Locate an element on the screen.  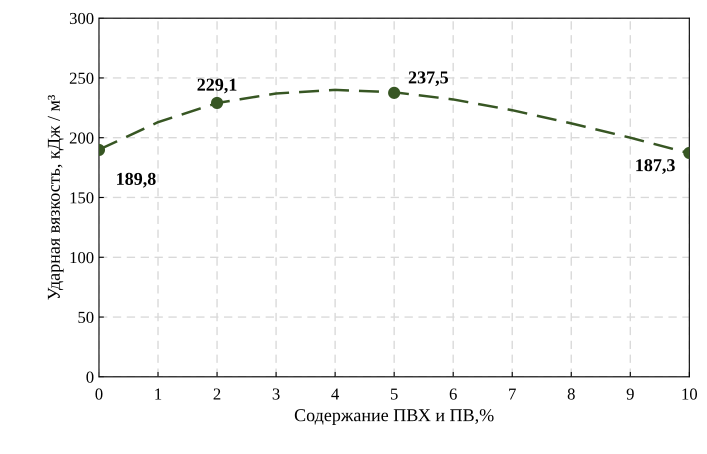
x-tick-label: 7 is located at coordinates (512, 394).